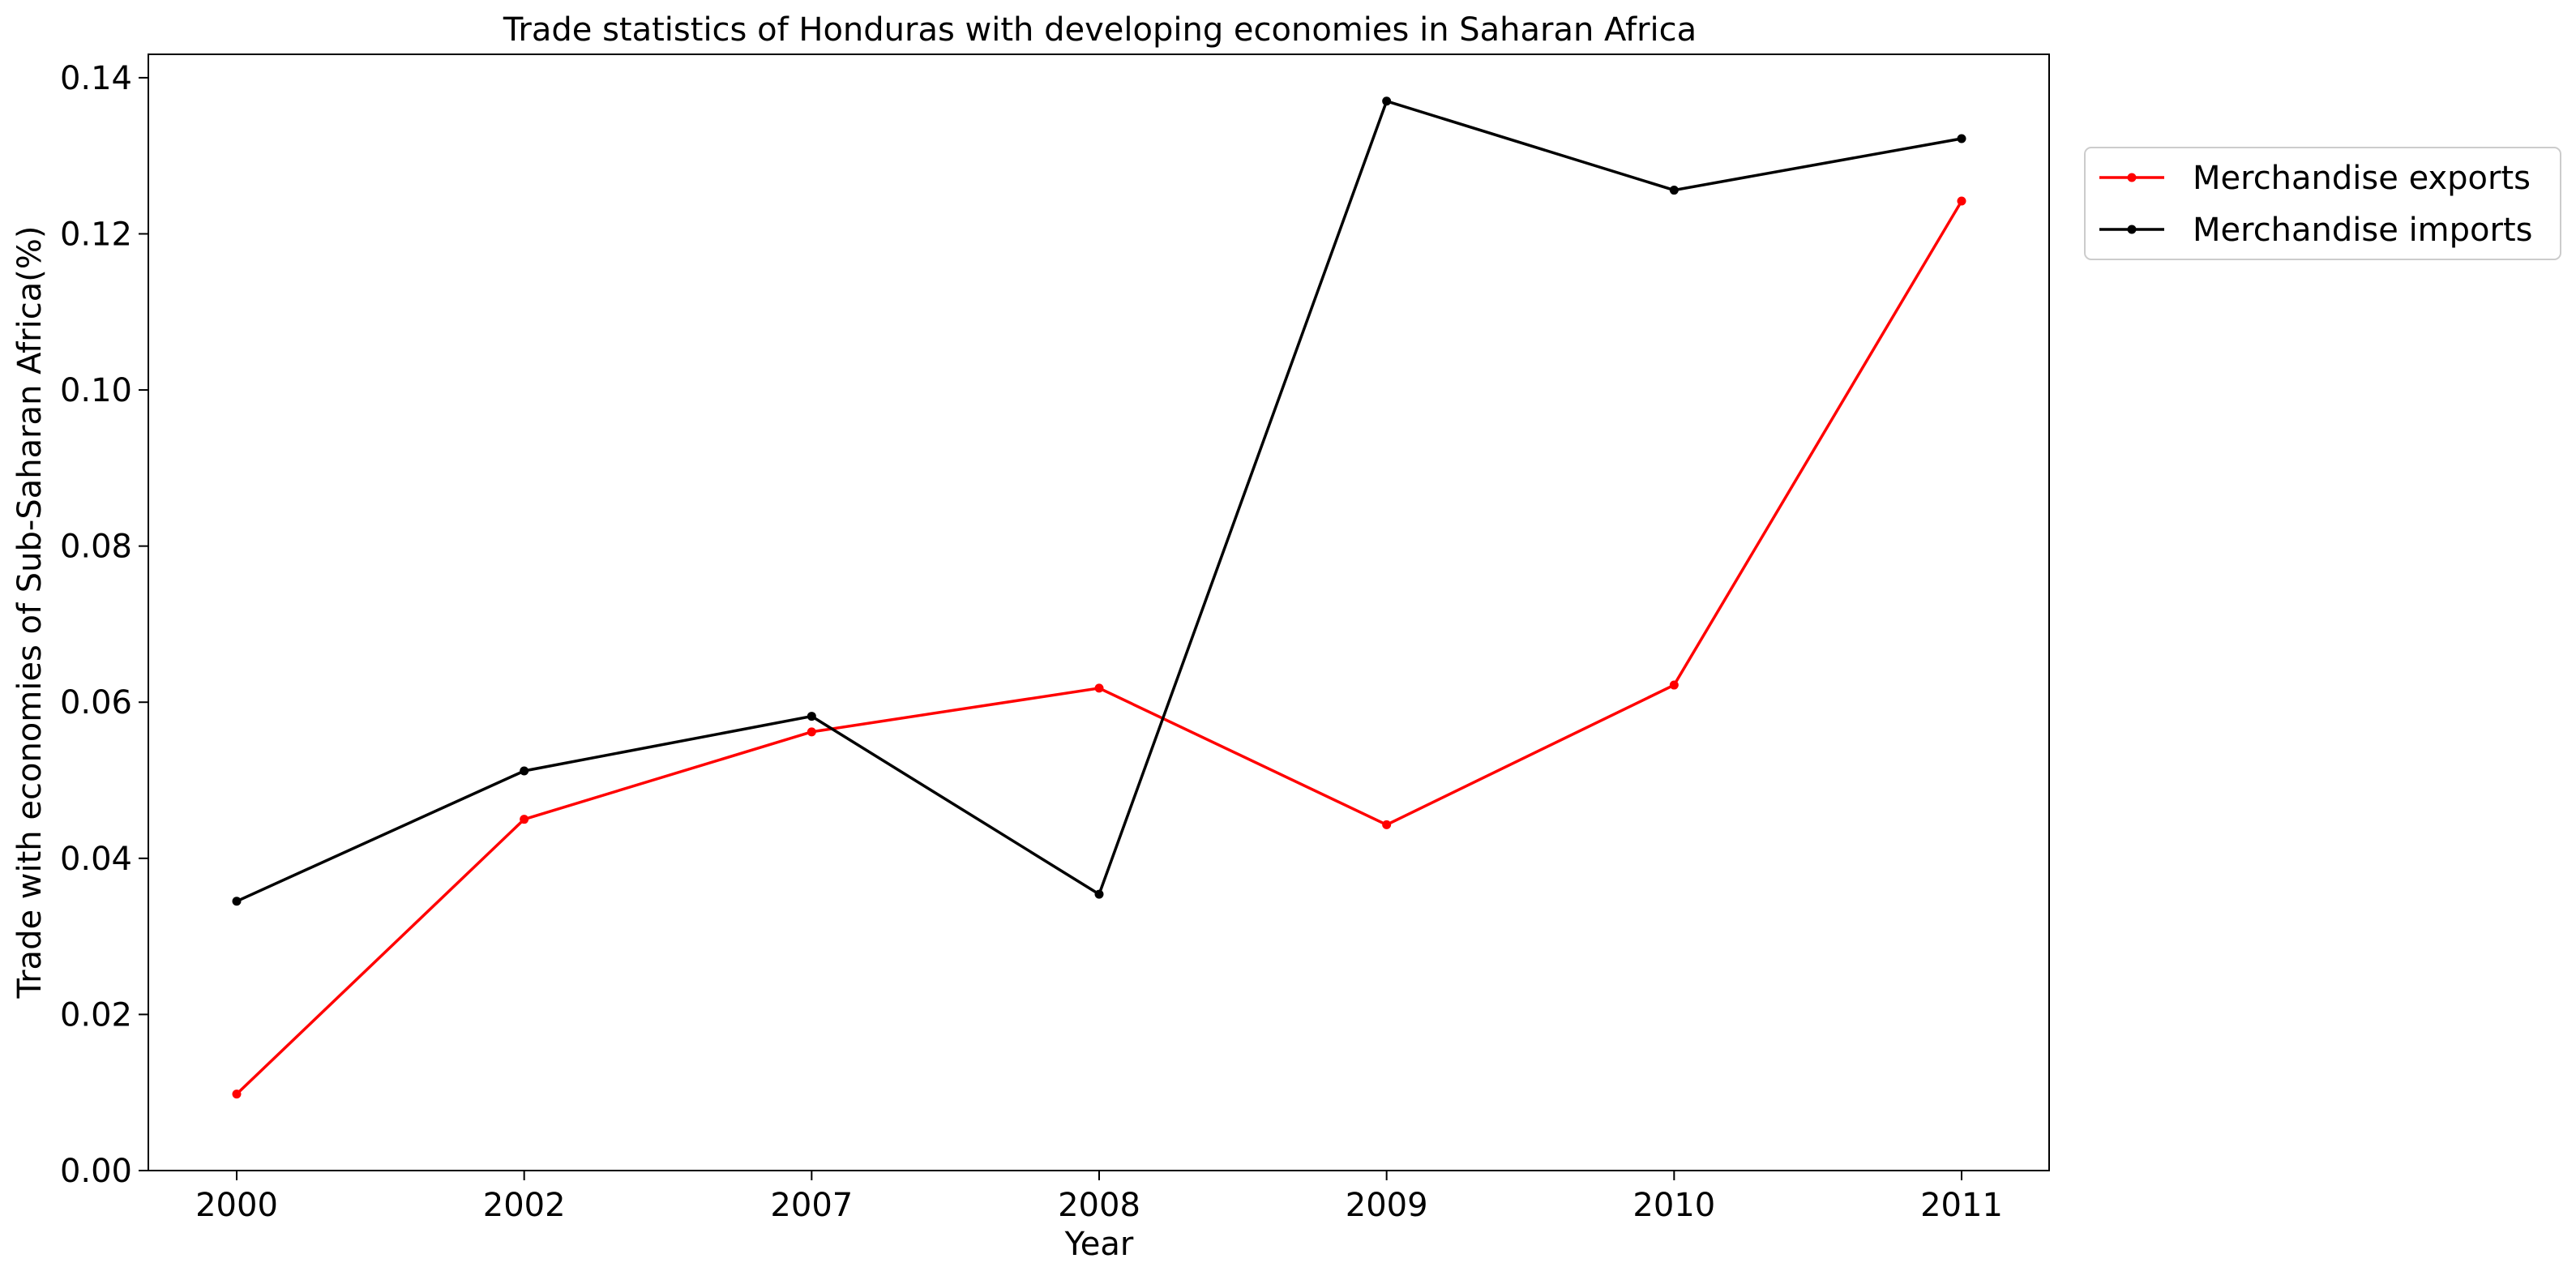 Image resolution: width=2576 pixels, height=1280 pixels. I want to click on x-axis-label: Year, so click(1099, 1245).